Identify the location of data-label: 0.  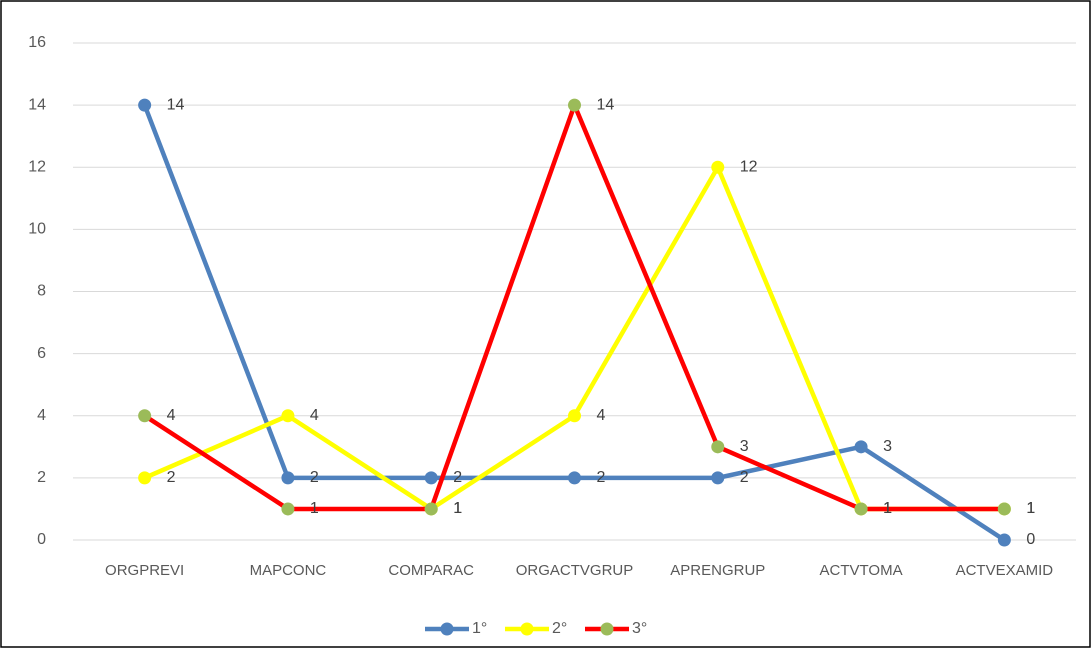
(1030, 539).